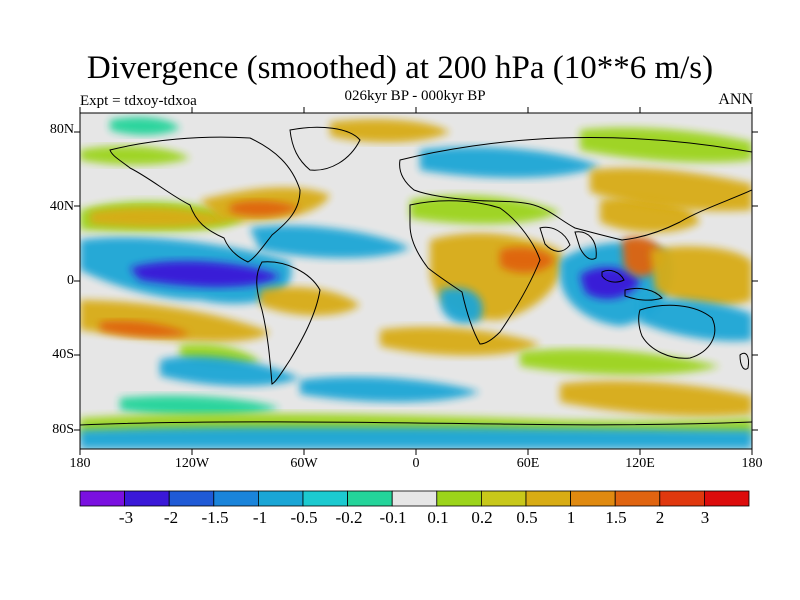  I want to click on x-tick-label: 0, so click(416, 463).